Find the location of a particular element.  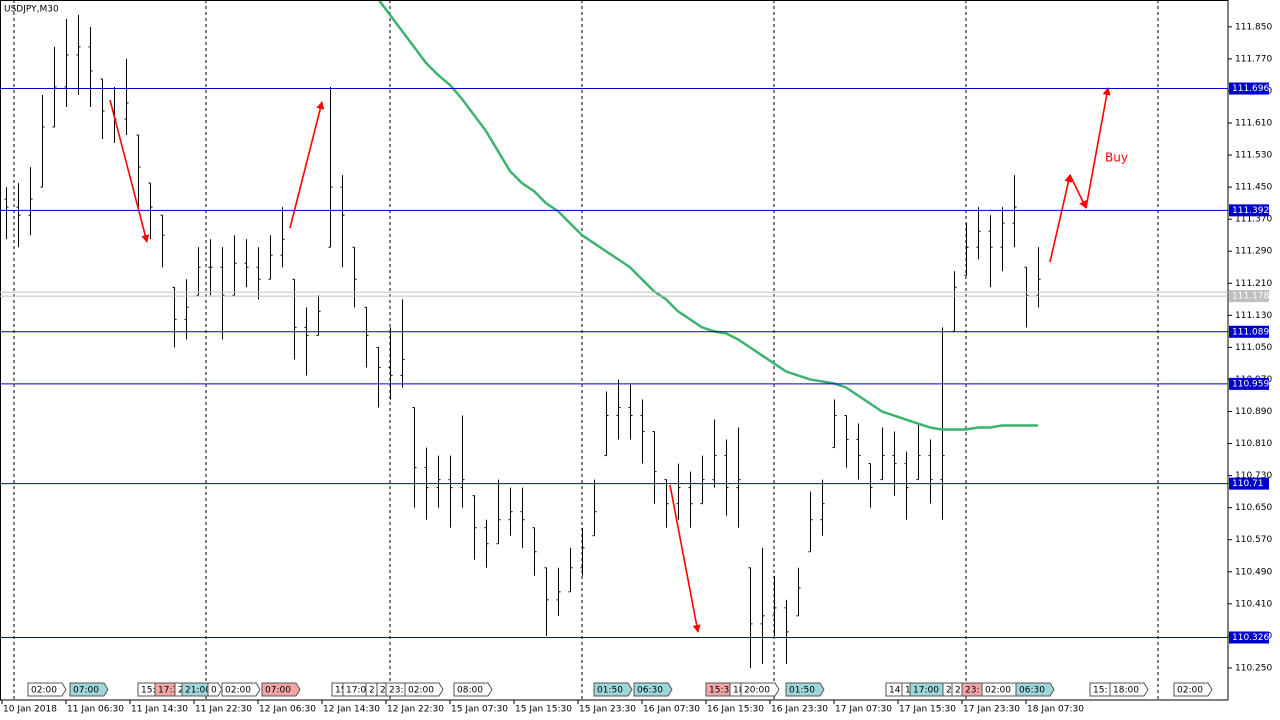

y-tick-label: 111.050 is located at coordinates (1253, 348).